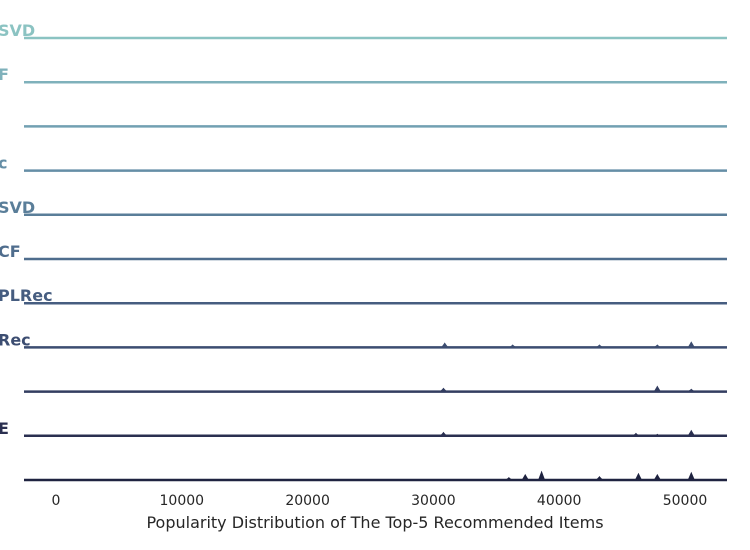 Image resolution: width=750 pixels, height=550 pixels. What do you see at coordinates (307, 501) in the screenshot?
I see `x-tick-label: 20000` at bounding box center [307, 501].